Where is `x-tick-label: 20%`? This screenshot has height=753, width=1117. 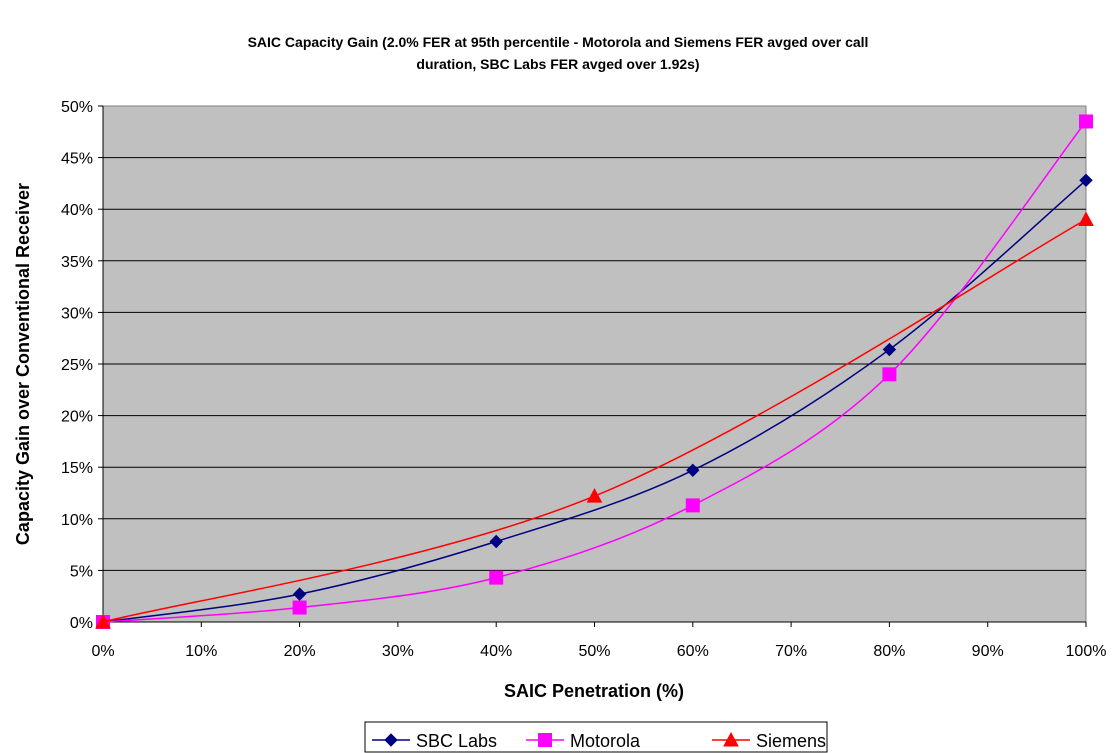 x-tick-label: 20% is located at coordinates (300, 651).